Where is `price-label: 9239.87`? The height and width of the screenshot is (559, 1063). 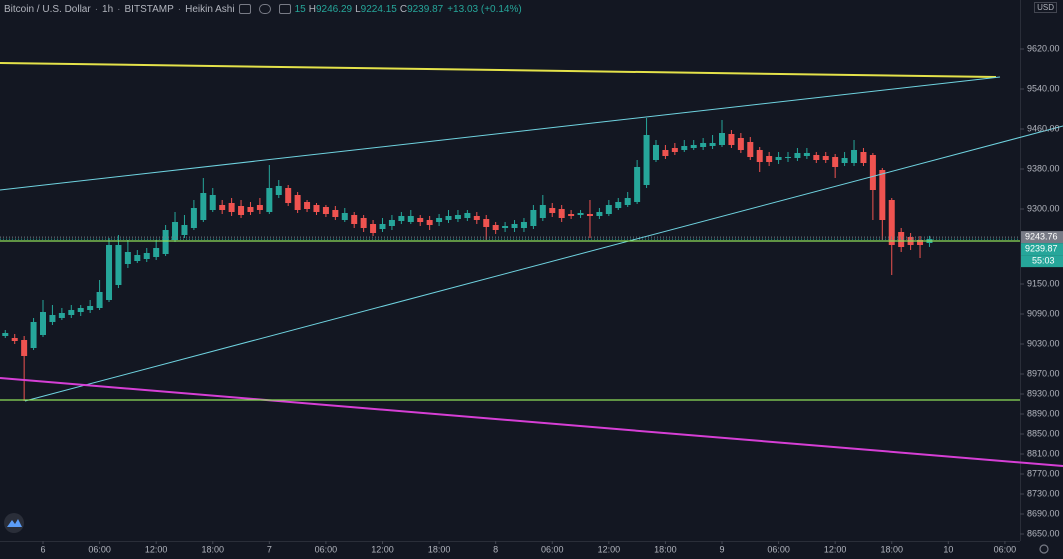 price-label: 9239.87 is located at coordinates (1041, 248).